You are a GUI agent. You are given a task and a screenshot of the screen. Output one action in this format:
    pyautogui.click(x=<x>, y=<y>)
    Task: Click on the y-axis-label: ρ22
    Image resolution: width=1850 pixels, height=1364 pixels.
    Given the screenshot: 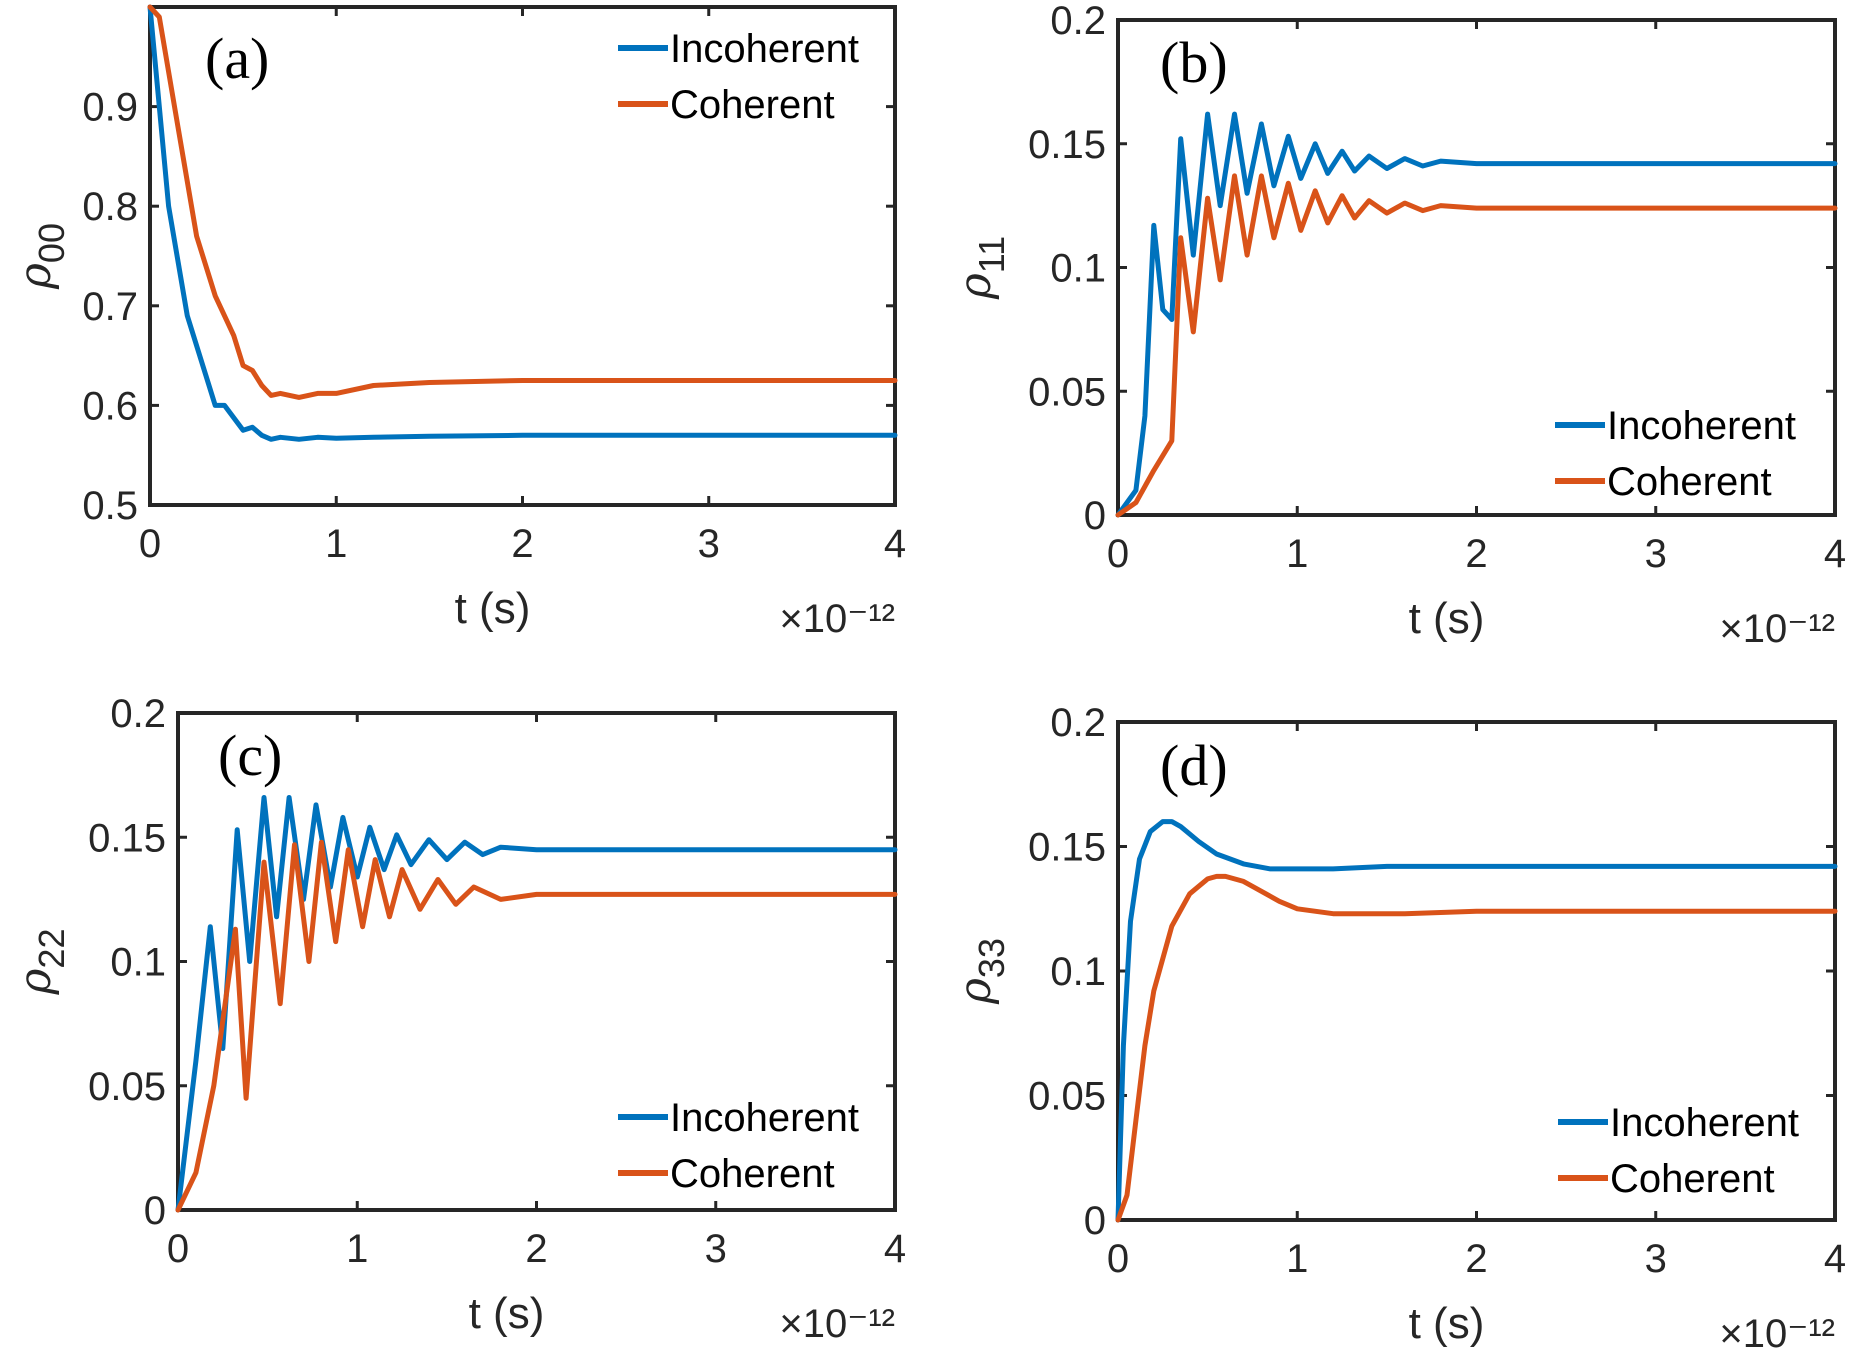 What is the action you would take?
    pyautogui.click(x=41, y=962)
    